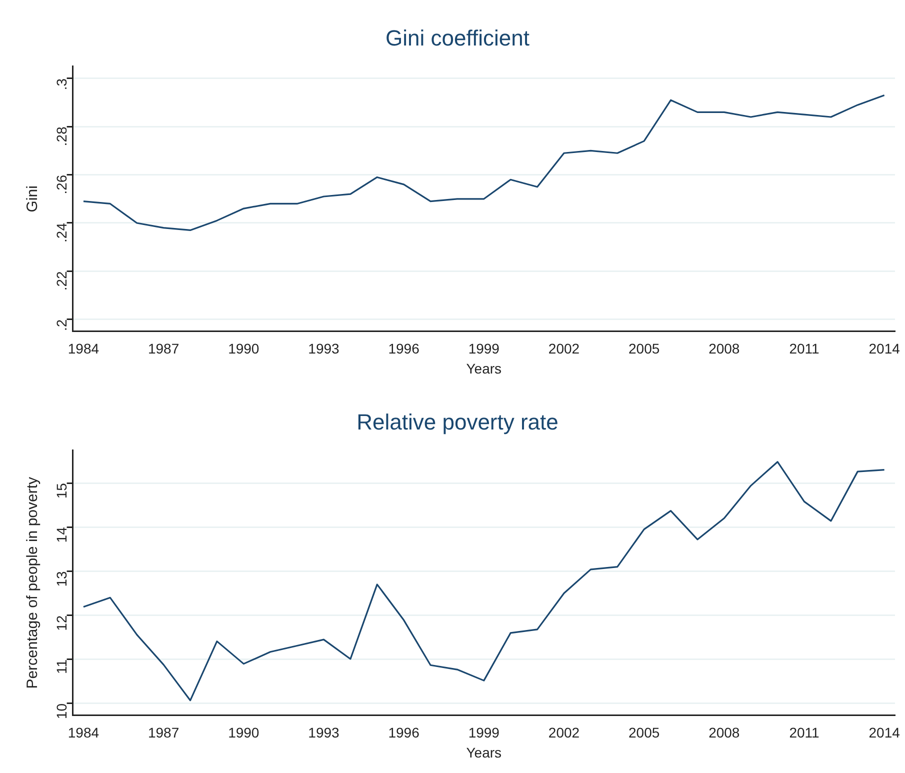 This screenshot has width=905, height=773. Describe the element at coordinates (62, 579) in the screenshot. I see `y-tick-label: 13` at that location.